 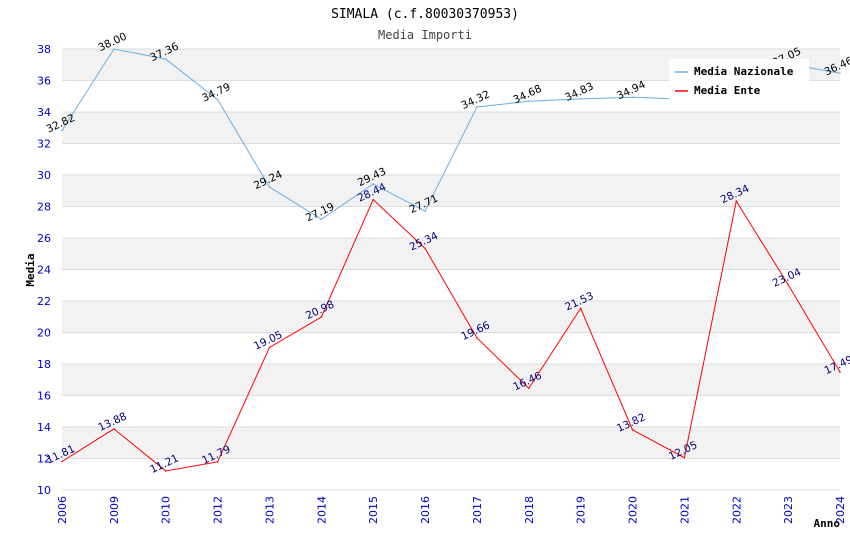 What do you see at coordinates (579, 92) in the screenshot?
I see `data-label: 34.83` at bounding box center [579, 92].